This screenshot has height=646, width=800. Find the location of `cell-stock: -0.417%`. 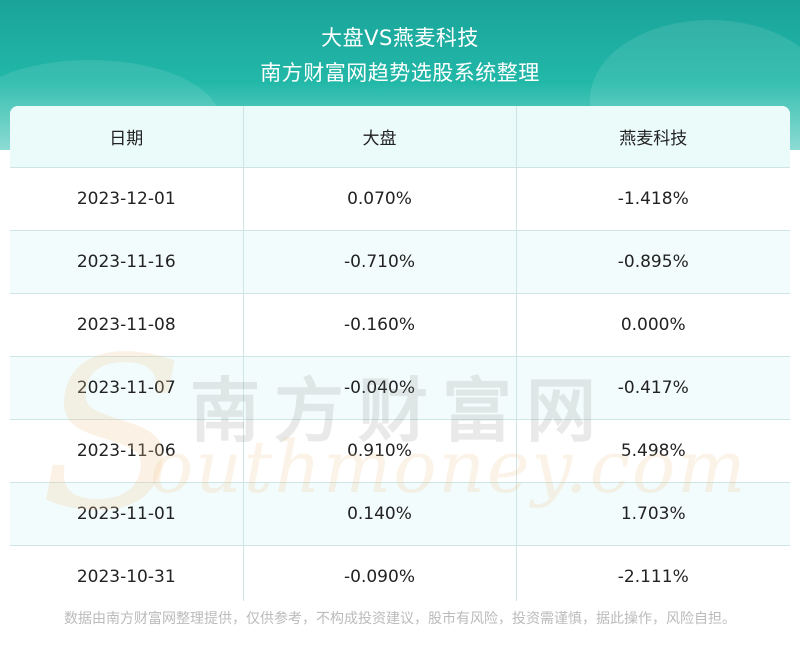

cell-stock: -0.417% is located at coordinates (653, 388).